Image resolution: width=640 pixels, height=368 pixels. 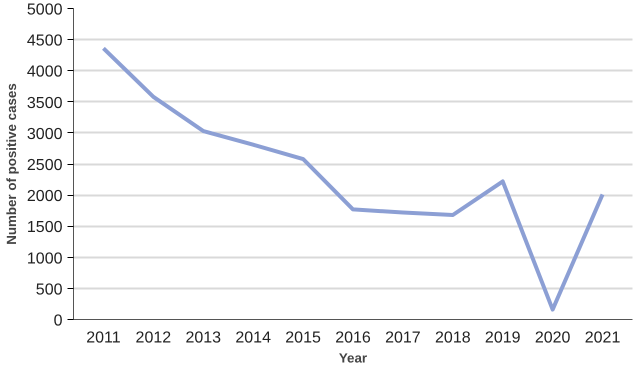 I want to click on x-axis-title: Year, so click(x=353, y=358).